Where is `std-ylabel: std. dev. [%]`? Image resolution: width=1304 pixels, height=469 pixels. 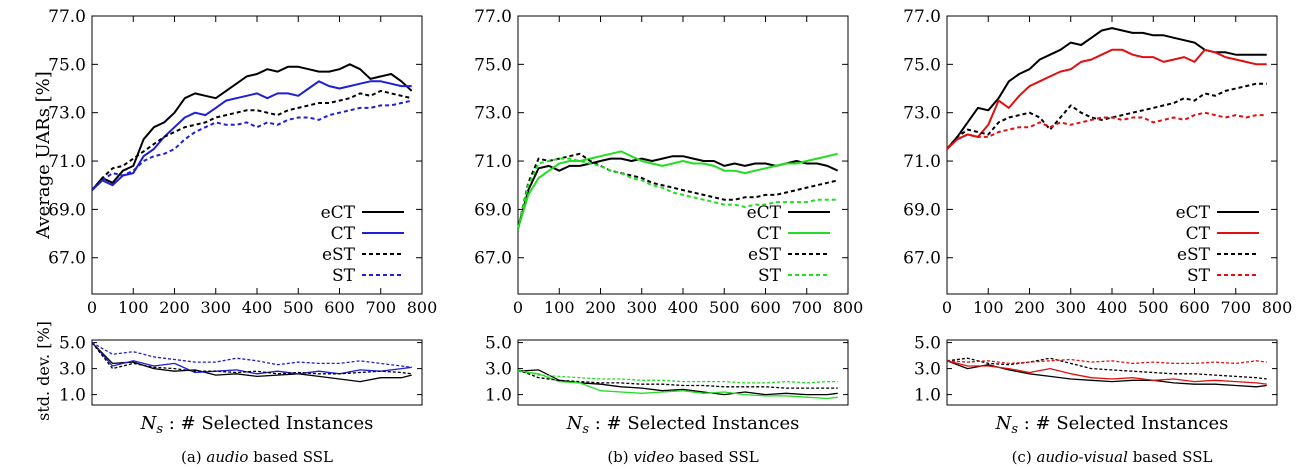 std-ylabel: std. dev. [%] is located at coordinates (43, 371).